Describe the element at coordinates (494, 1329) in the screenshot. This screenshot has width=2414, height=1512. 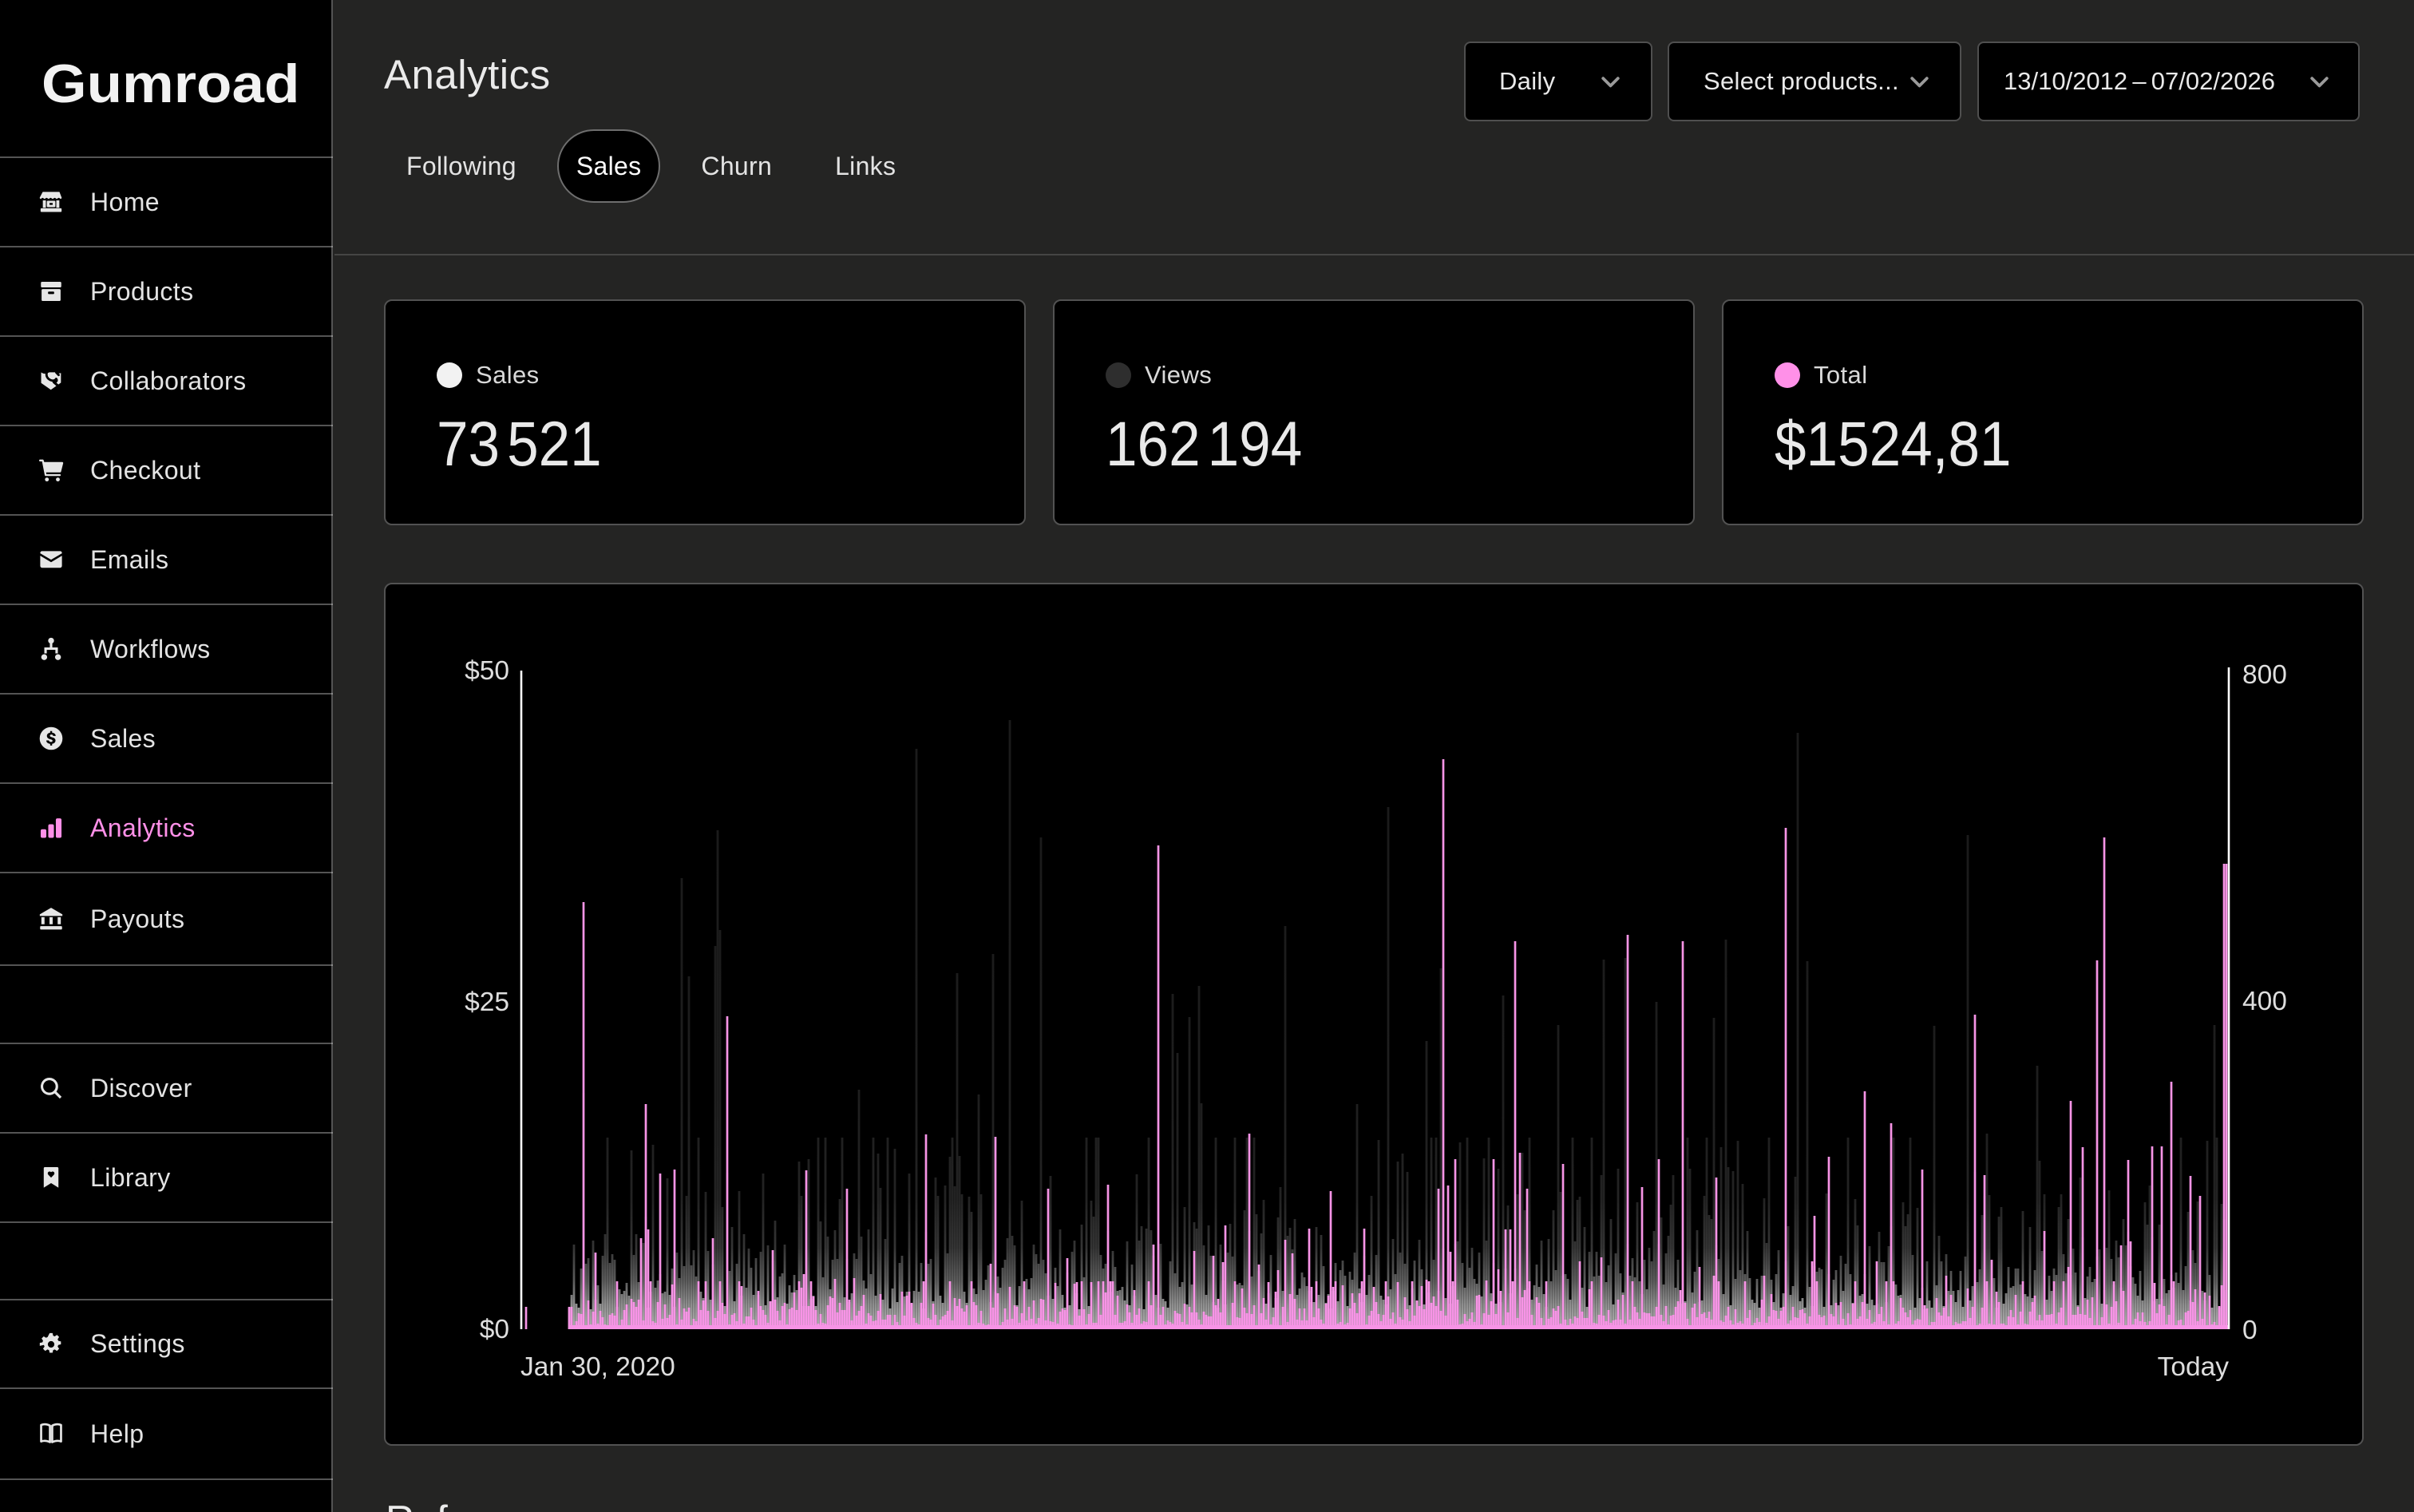
I see `svg-text: $0` at that location.